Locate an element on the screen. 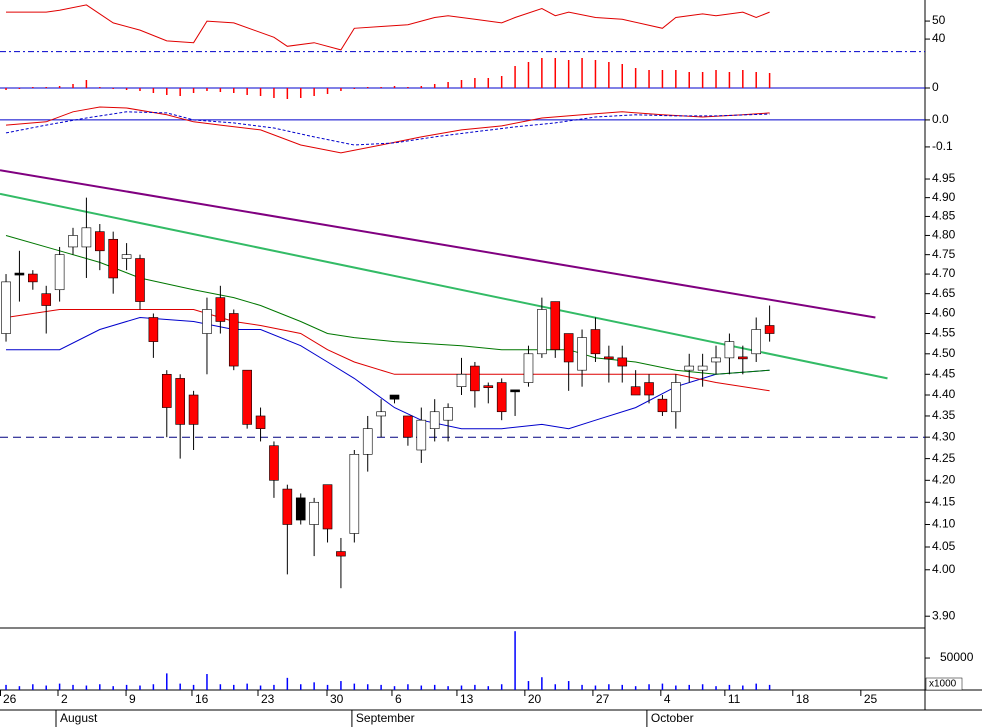 The image size is (982, 727). month-label: September is located at coordinates (385, 718).